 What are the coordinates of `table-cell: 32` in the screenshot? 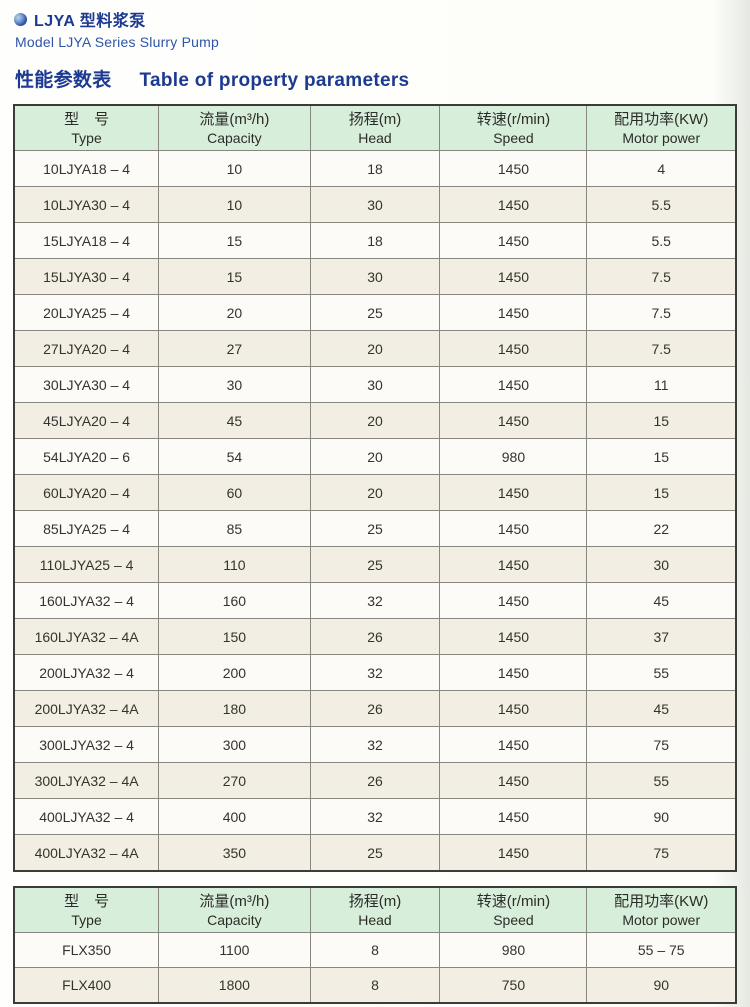 It's located at (375, 672).